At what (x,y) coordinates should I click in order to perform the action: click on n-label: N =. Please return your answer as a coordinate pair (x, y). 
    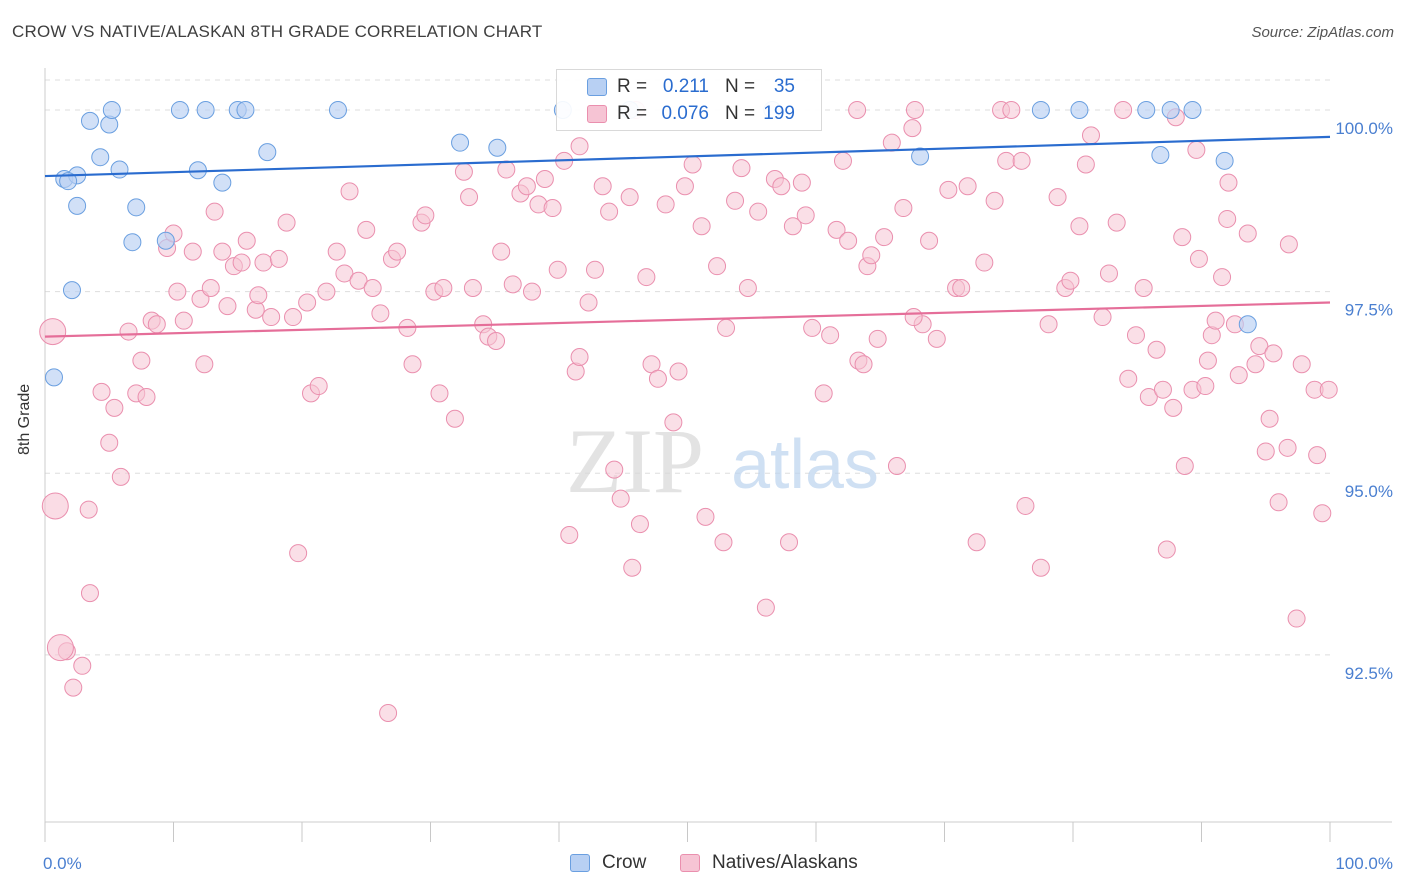
    Looking at the image, I should click on (740, 113).